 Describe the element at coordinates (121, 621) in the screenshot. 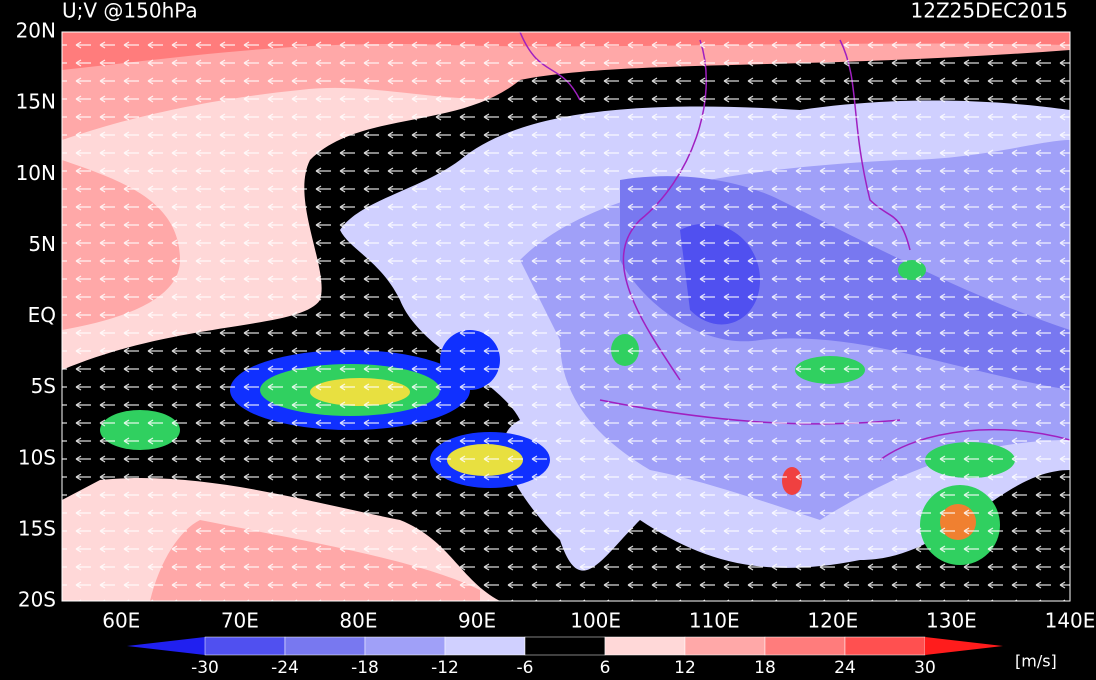

I see `lon-label: 60E` at that location.